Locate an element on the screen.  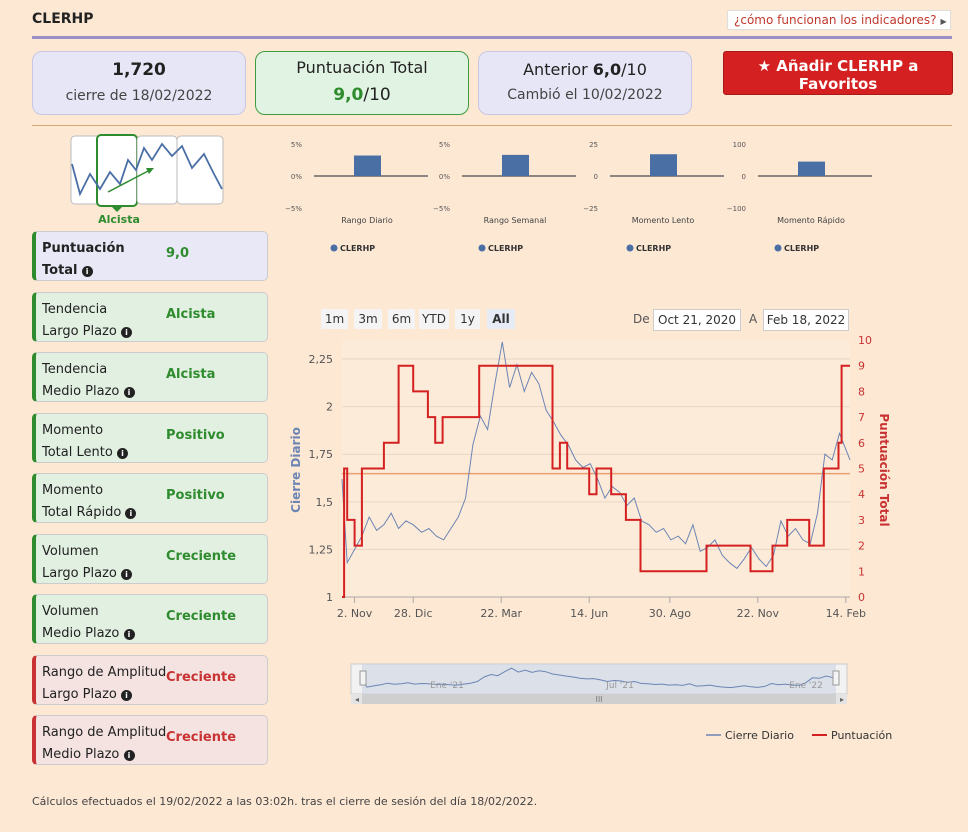
y-axis-title: Cierre Diario is located at coordinates (296, 470).